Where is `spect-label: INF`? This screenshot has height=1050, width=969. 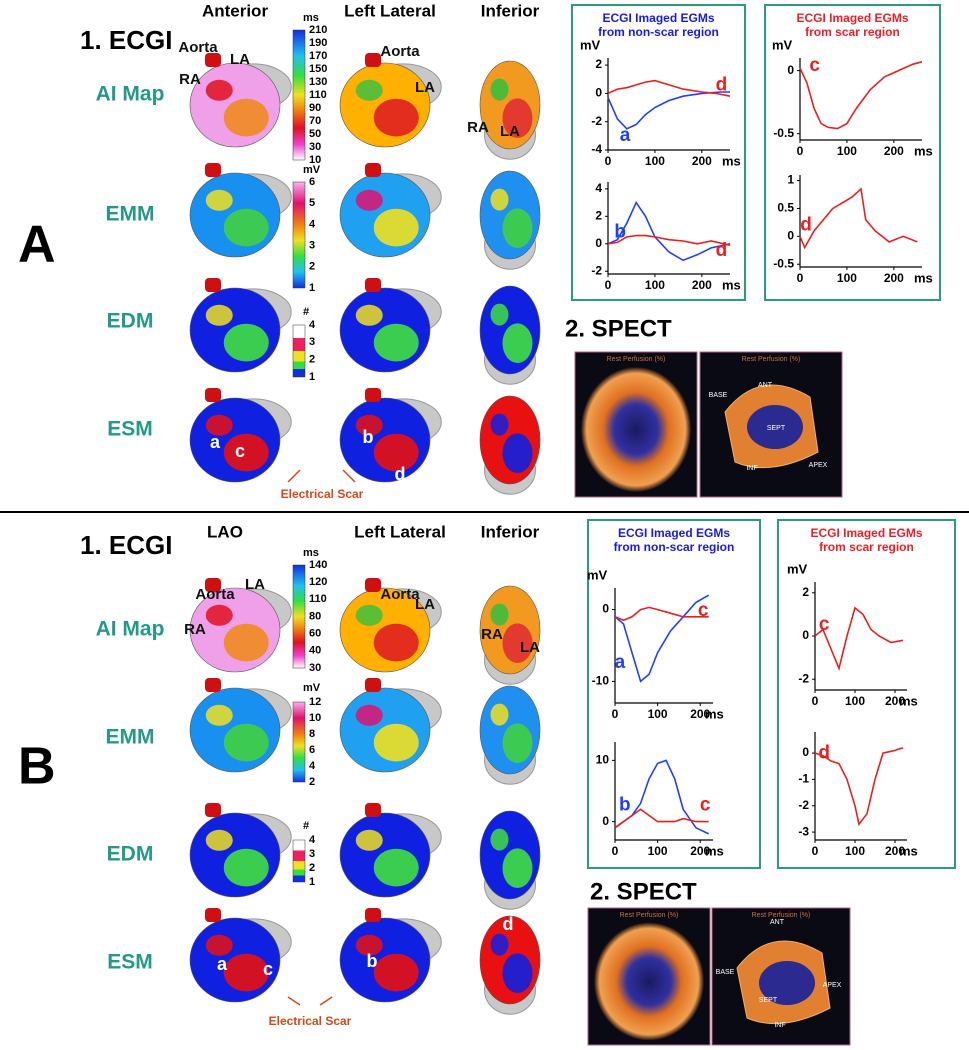 spect-label: INF is located at coordinates (779, 1025).